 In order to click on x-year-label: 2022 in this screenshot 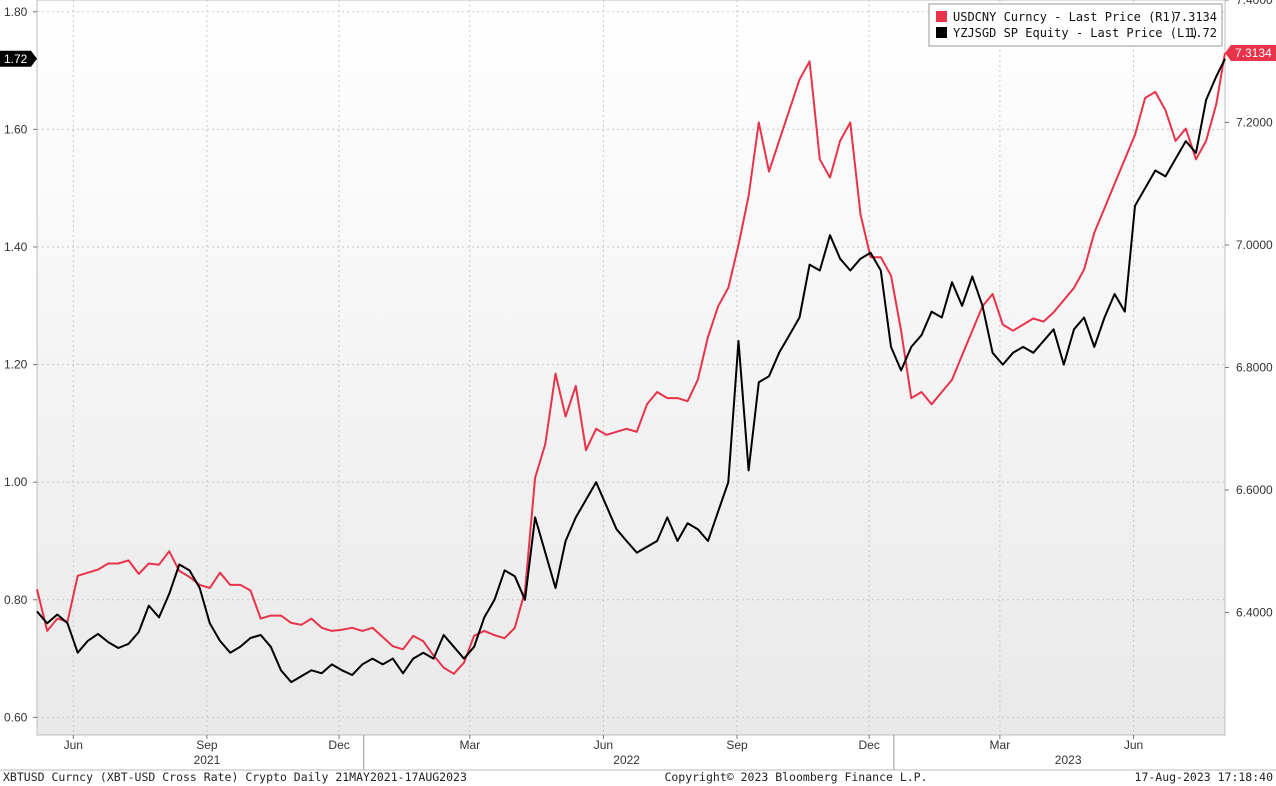, I will do `click(626, 760)`.